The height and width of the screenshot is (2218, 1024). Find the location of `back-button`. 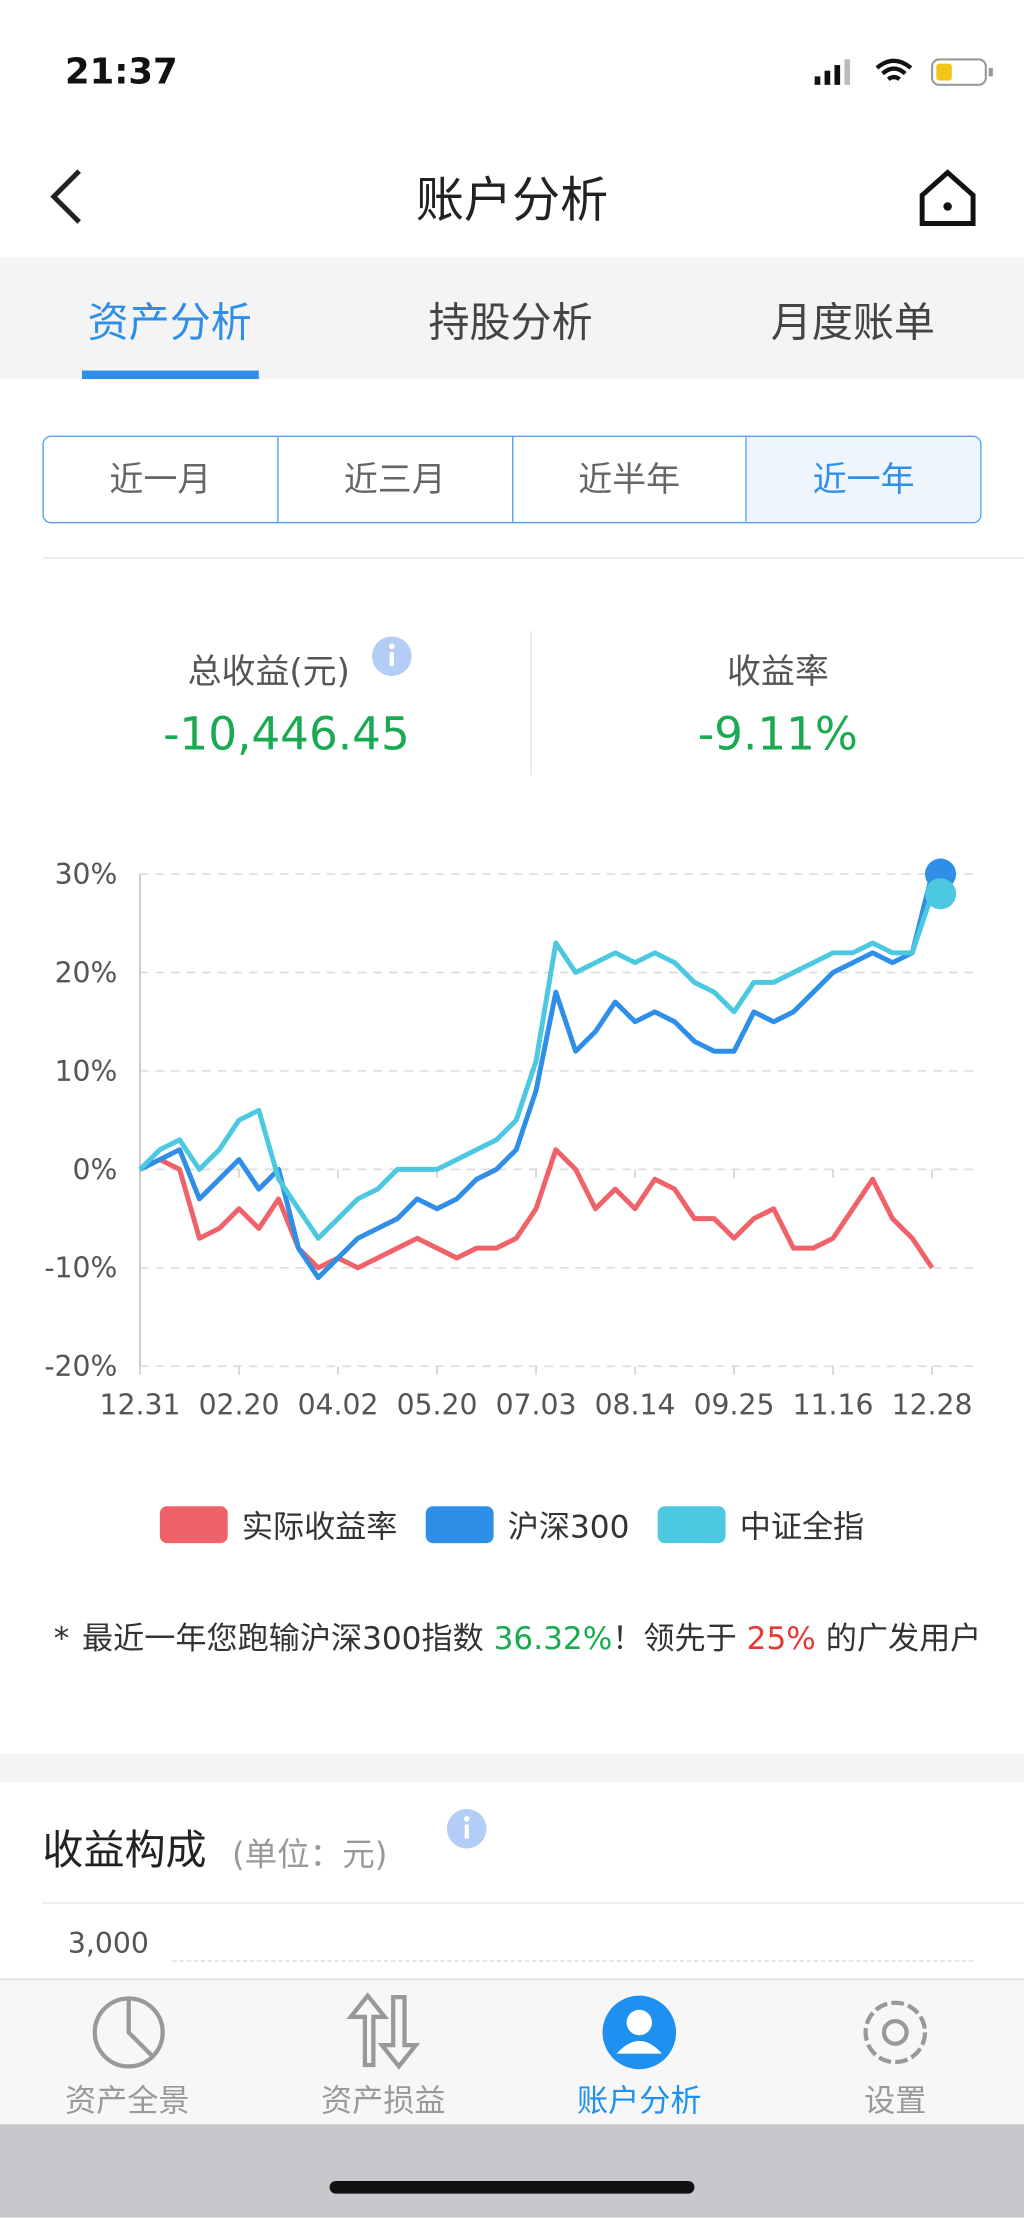

back-button is located at coordinates (70, 198).